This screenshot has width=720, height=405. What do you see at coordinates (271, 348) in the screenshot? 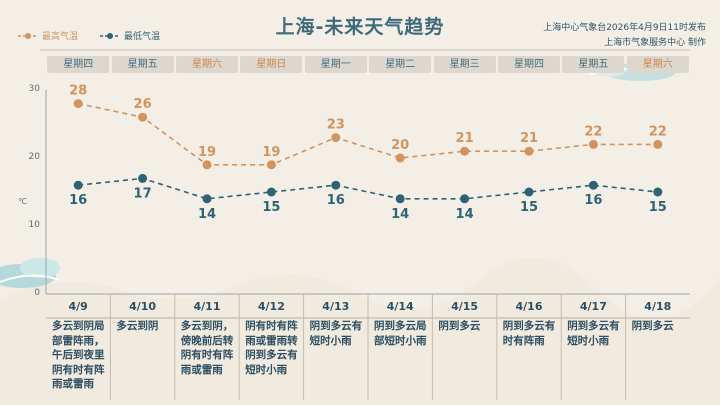
I see `forecast-description: 阴有时有阵雨或雷雨转阴到多云有短时小雨` at bounding box center [271, 348].